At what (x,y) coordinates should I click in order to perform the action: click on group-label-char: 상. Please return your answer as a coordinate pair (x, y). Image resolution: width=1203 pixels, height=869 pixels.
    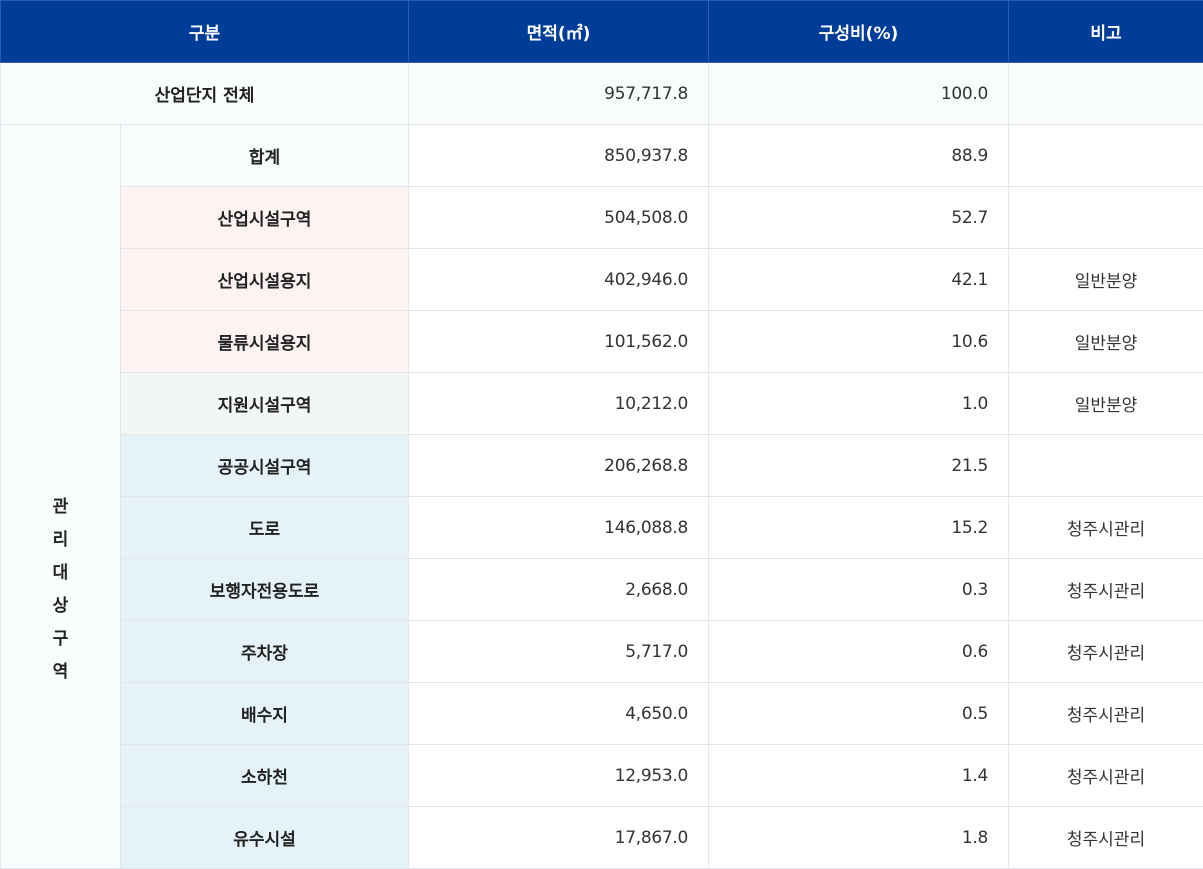
    Looking at the image, I should click on (61, 603).